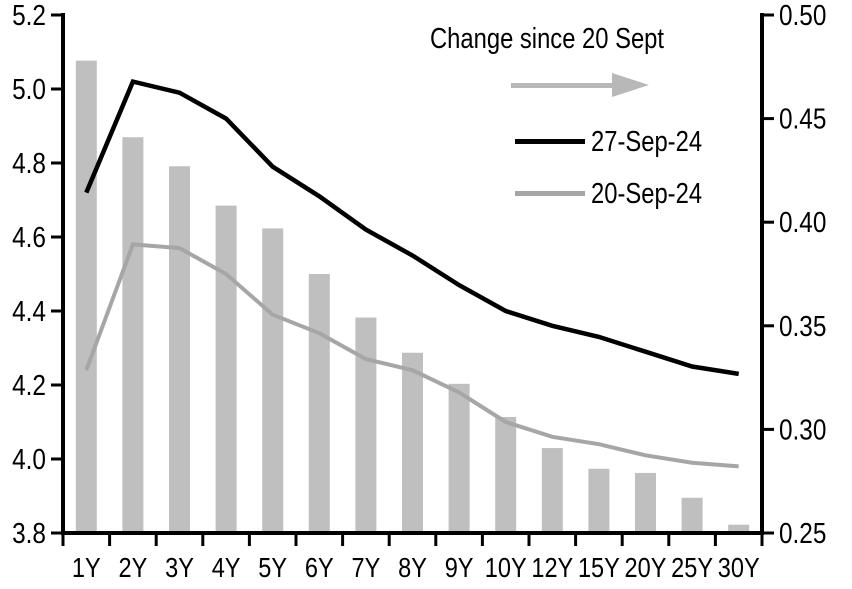  Describe the element at coordinates (802, 430) in the screenshot. I see `right-axis-tick-label: 0.30` at that location.